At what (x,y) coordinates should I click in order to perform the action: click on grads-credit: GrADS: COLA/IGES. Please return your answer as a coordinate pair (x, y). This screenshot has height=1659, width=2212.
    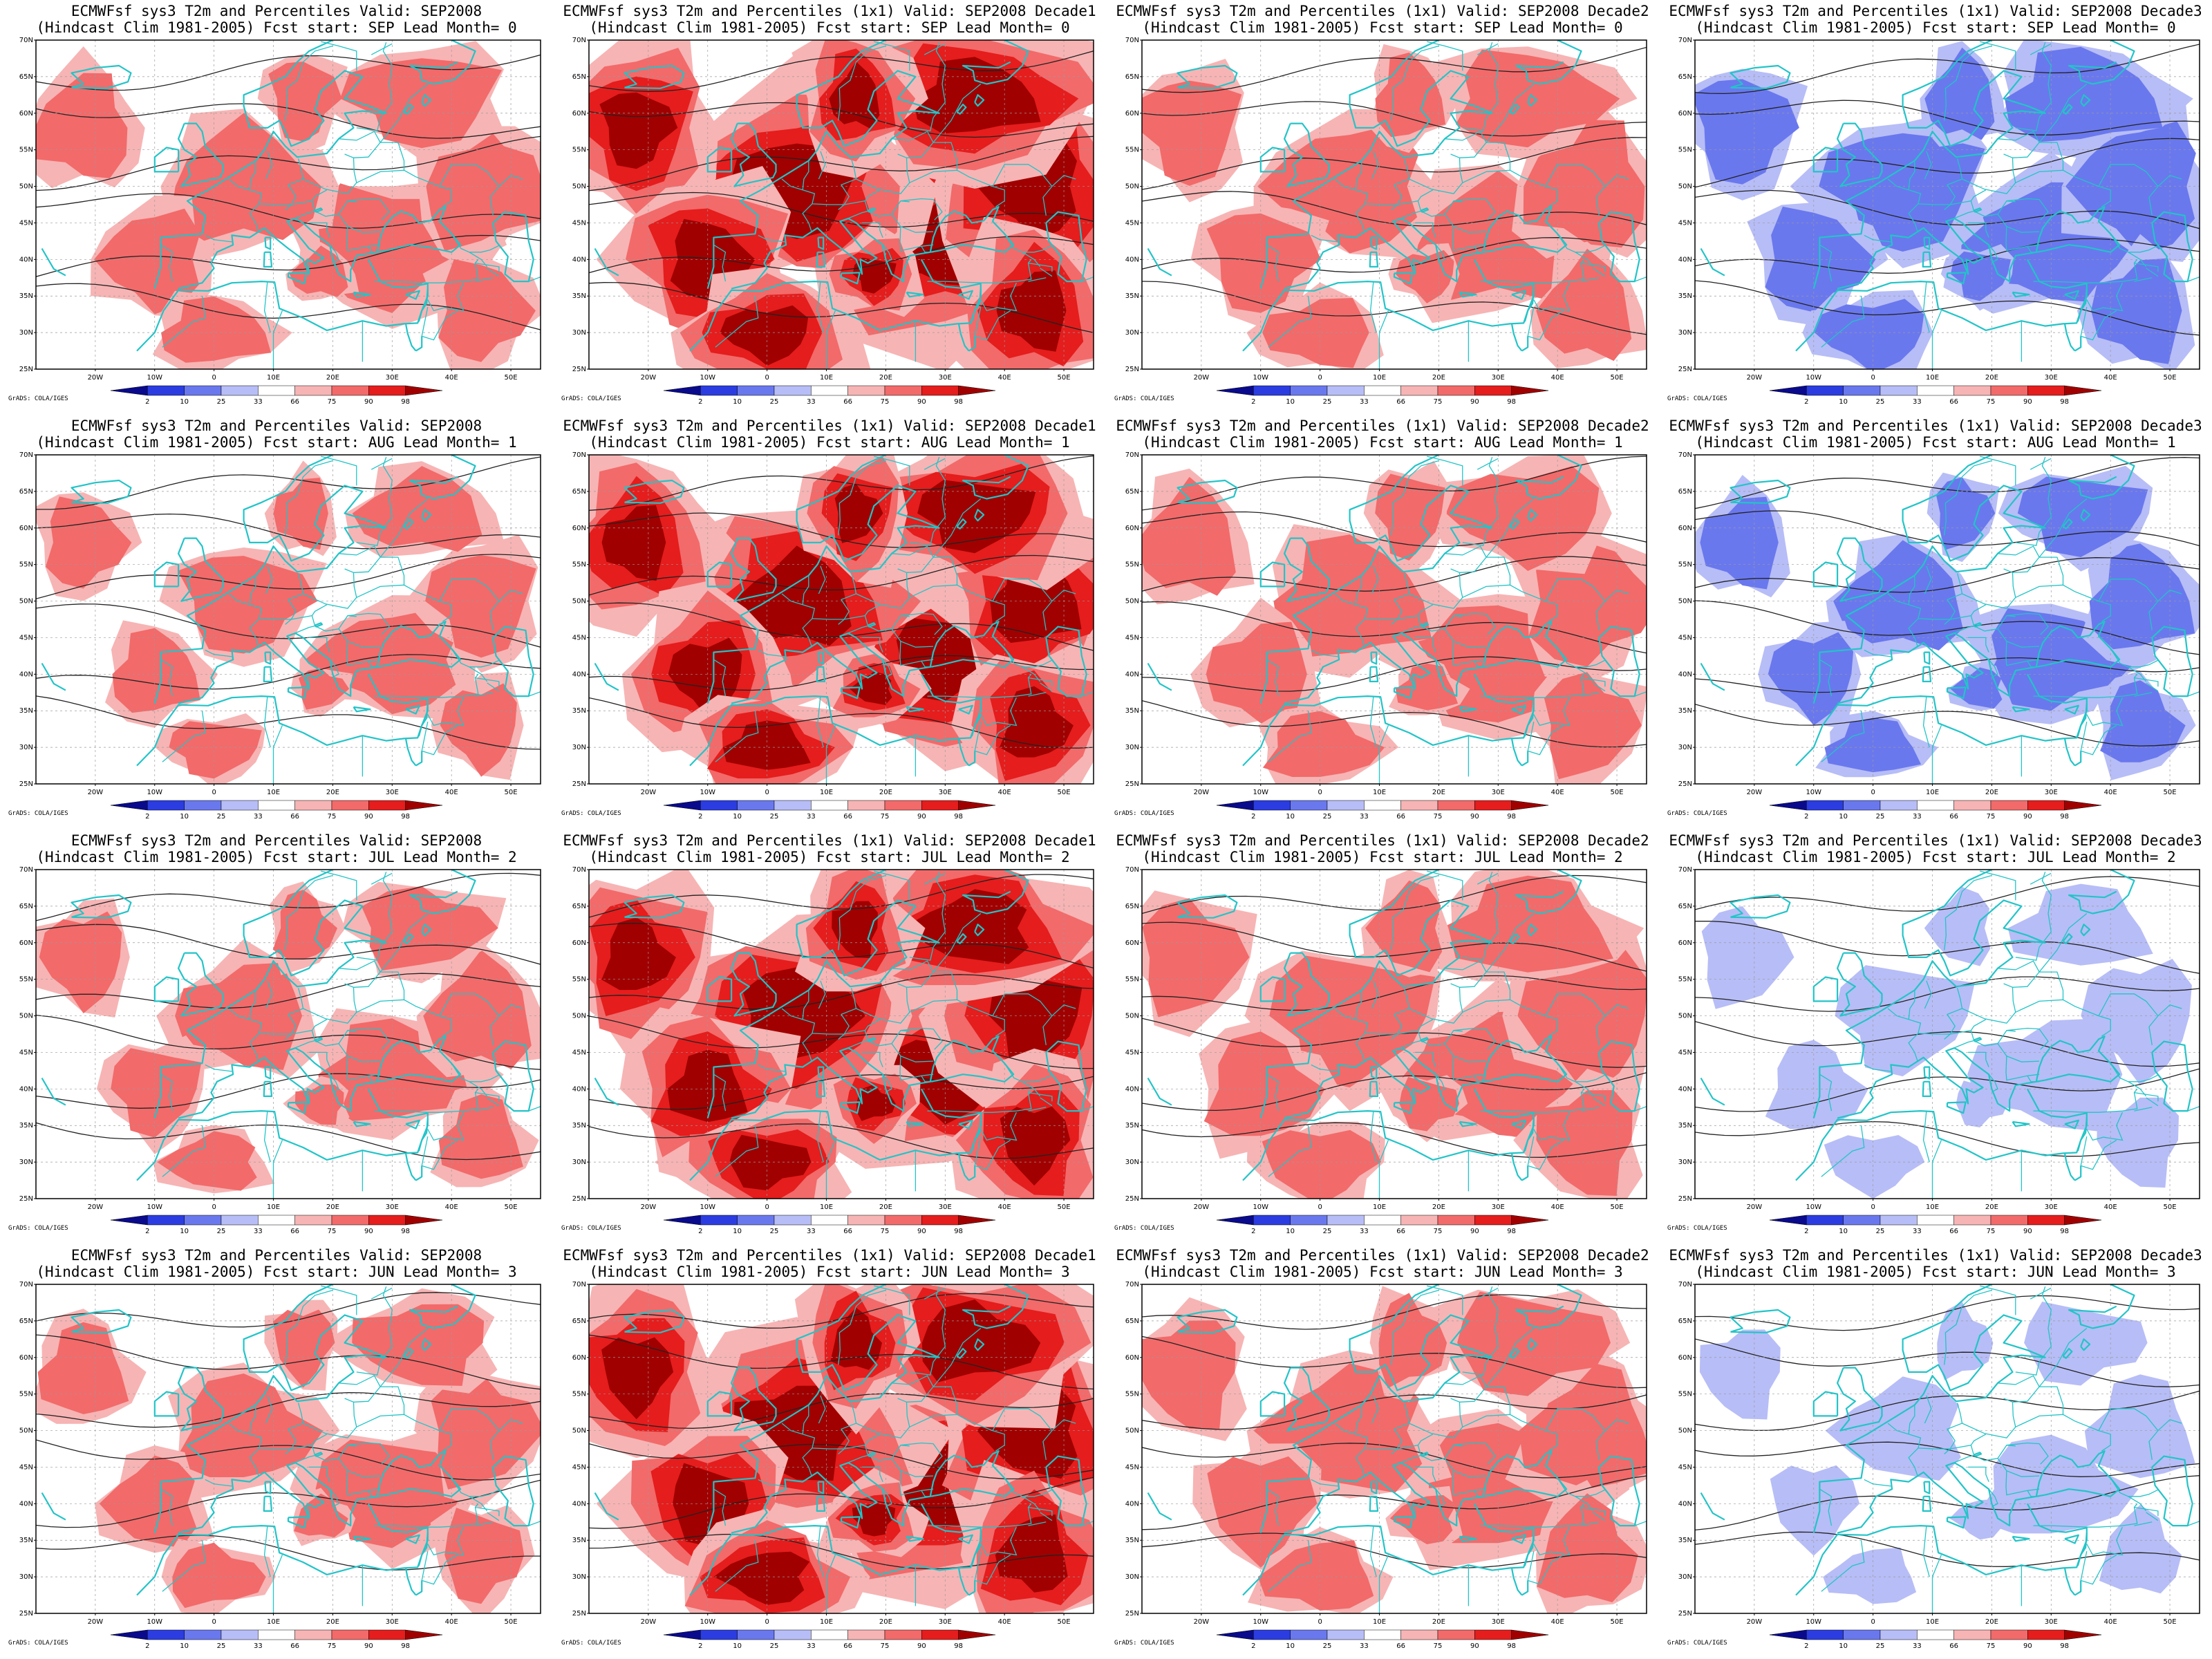
    Looking at the image, I should click on (1144, 814).